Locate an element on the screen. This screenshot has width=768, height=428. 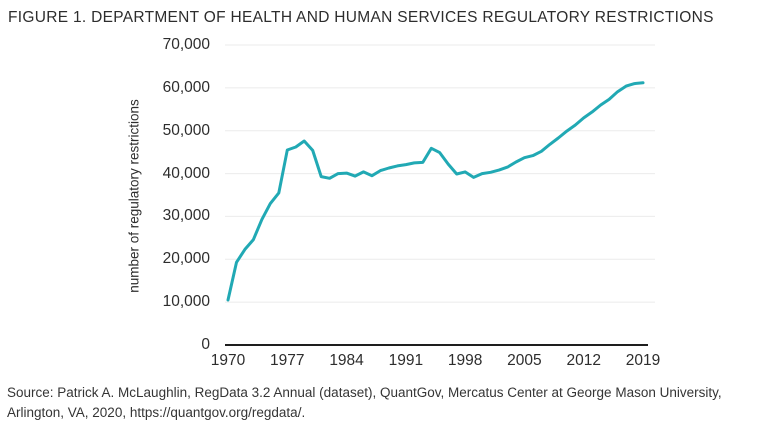
y-tick-label: 30,000 is located at coordinates (186, 216).